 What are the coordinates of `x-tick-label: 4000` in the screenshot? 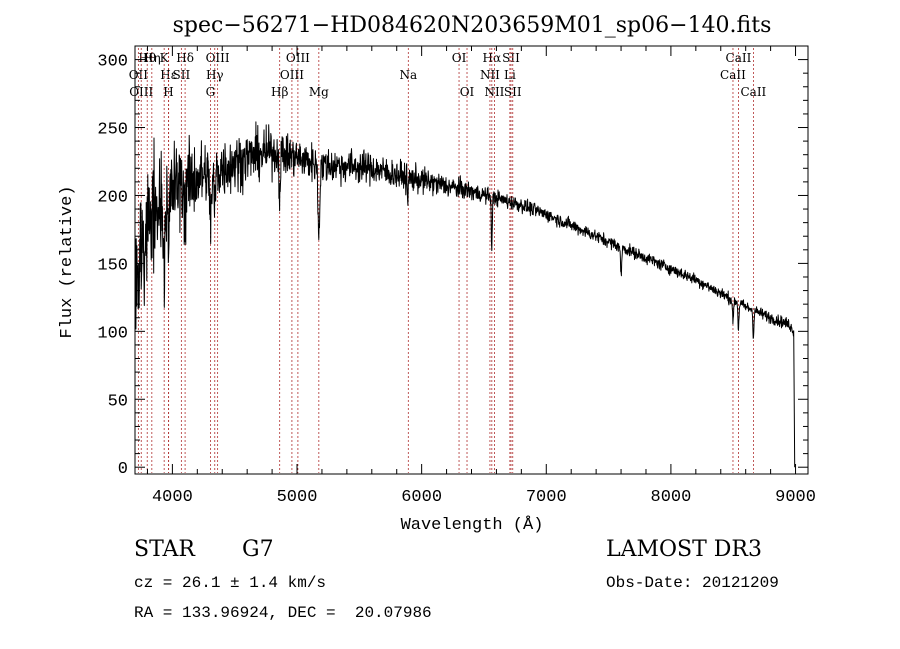 It's located at (172, 497).